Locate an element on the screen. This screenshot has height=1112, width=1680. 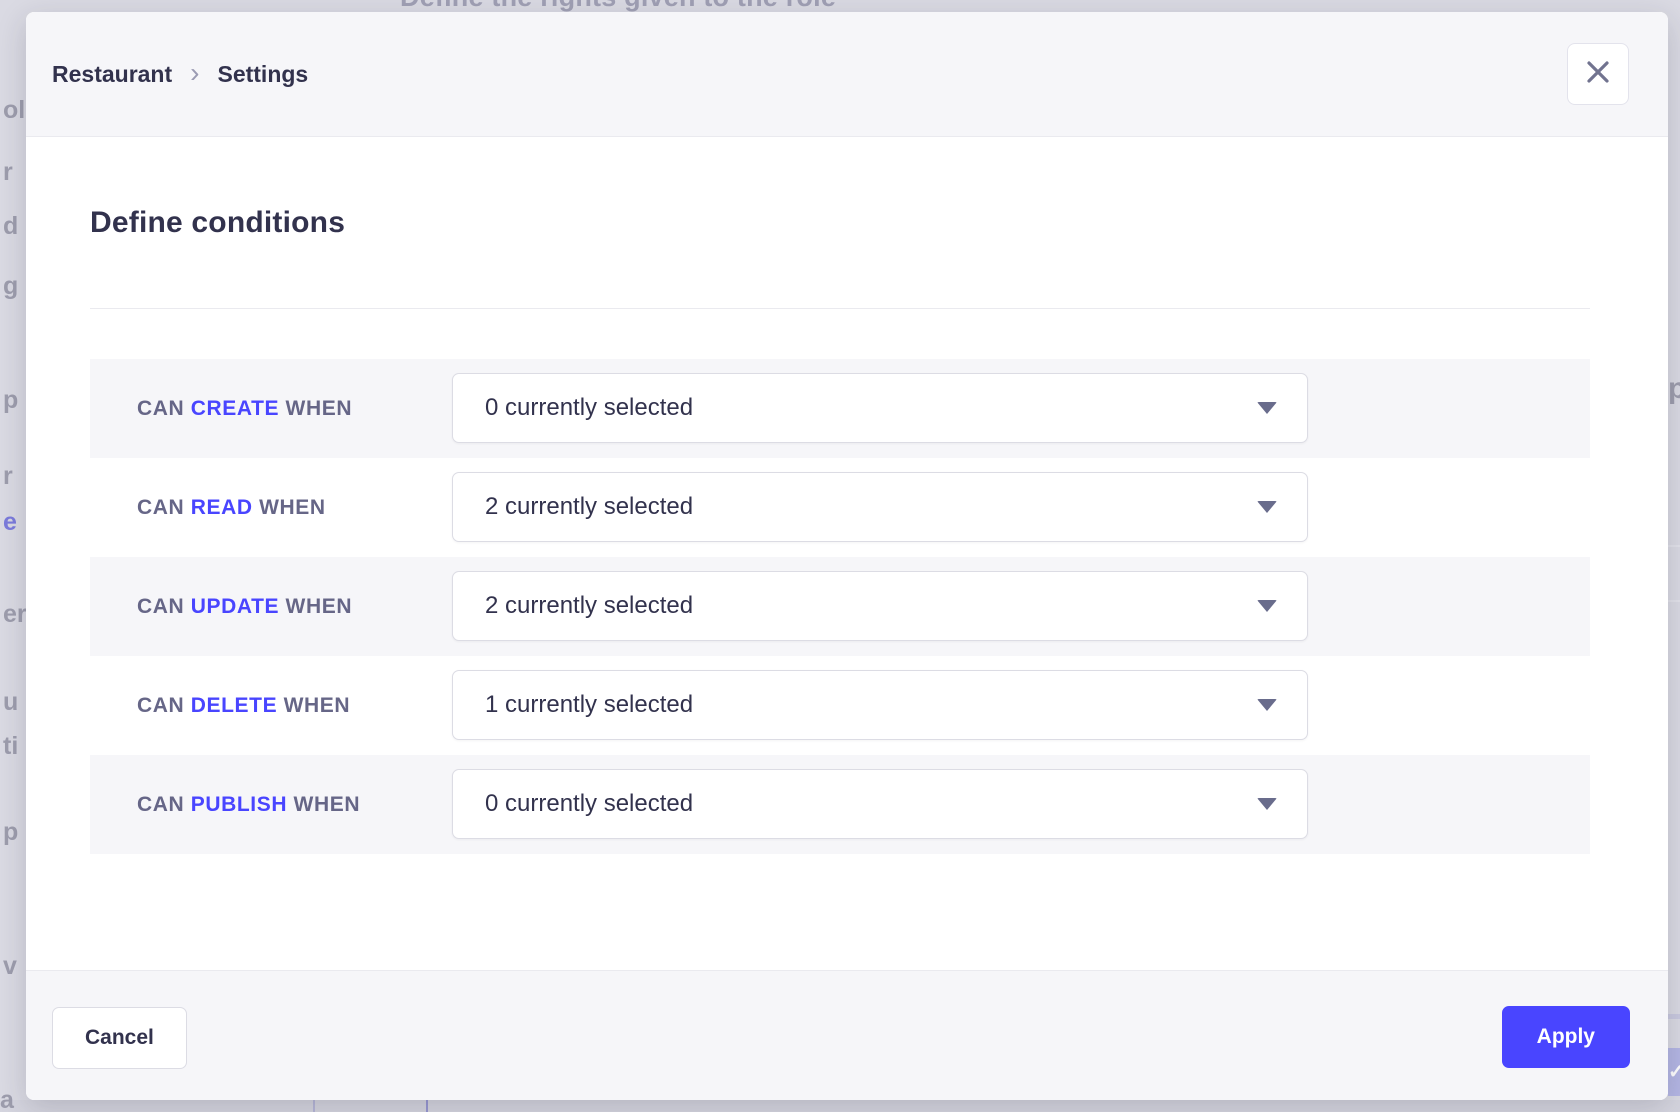
permission-label: CAN READ WHEN is located at coordinates (231, 507).